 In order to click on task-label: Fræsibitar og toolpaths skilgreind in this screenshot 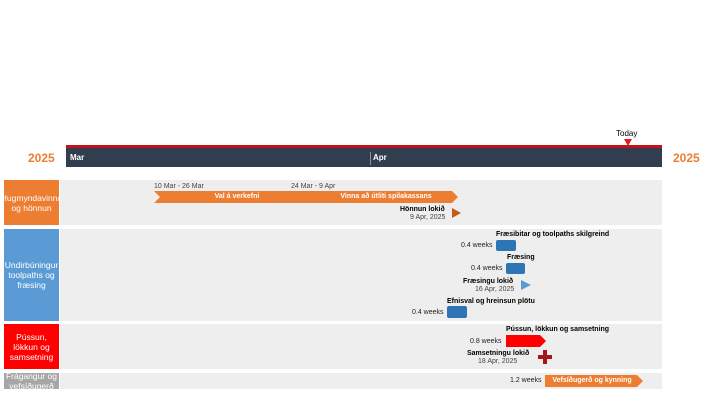, I will do `click(553, 234)`.